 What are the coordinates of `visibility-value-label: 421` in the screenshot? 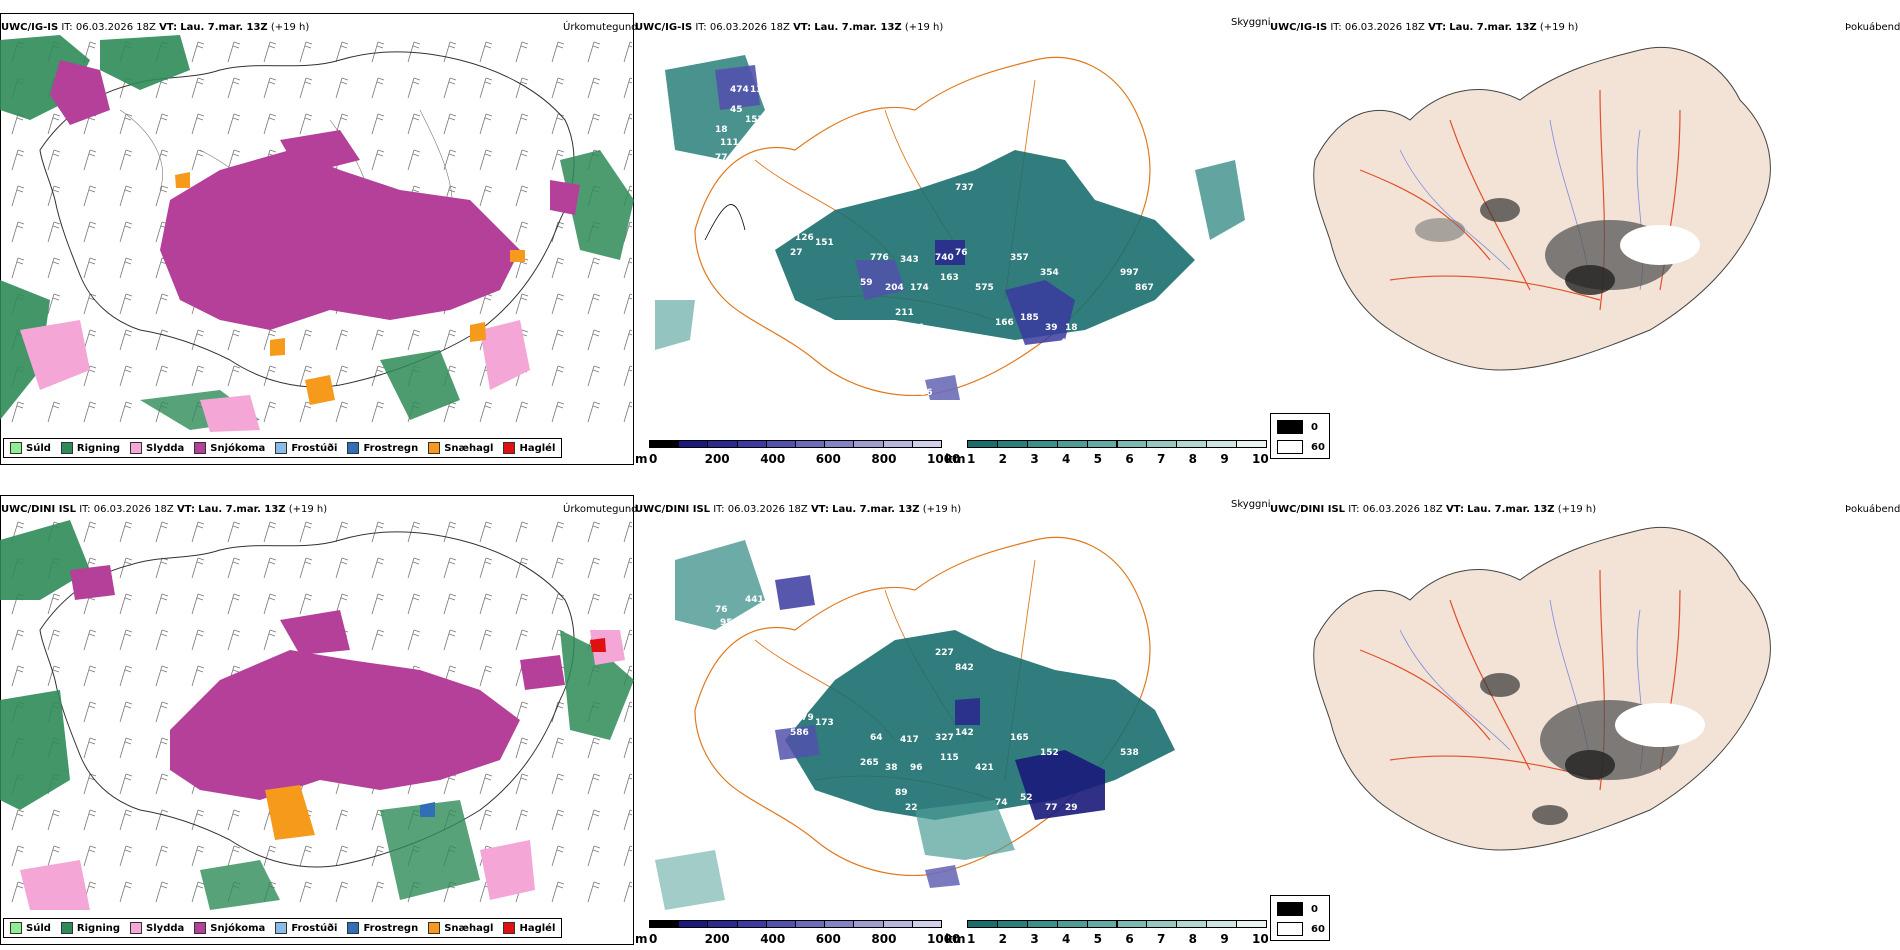 It's located at (984, 768).